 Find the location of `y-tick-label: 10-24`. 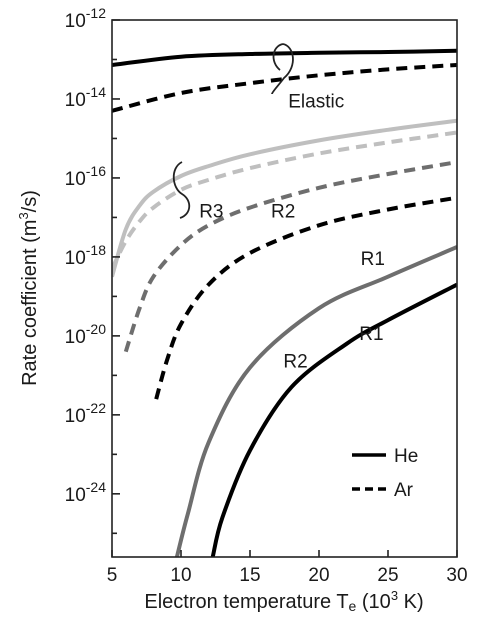

y-tick-label: 10-24 is located at coordinates (86, 492).